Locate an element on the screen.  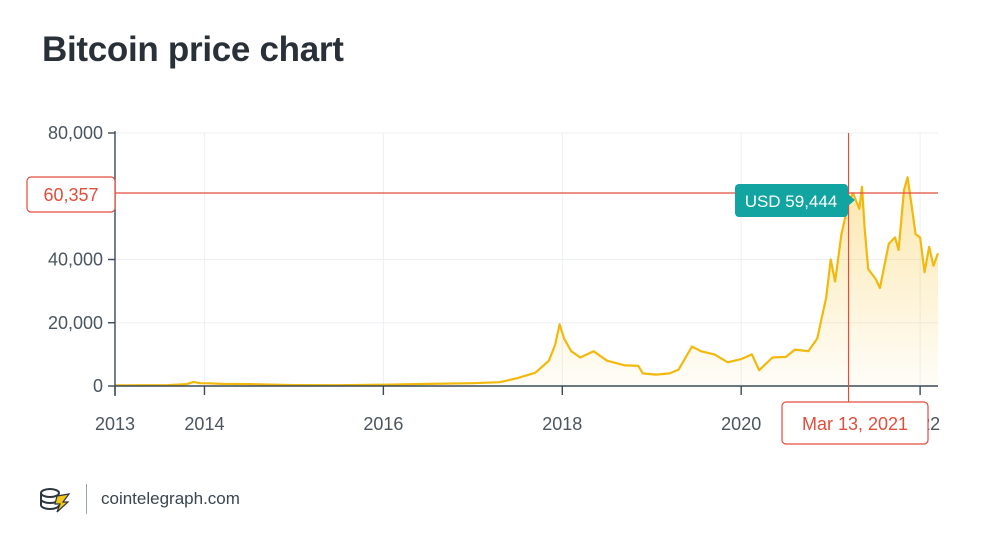
footer: cointelegraph.com is located at coordinates (139, 499).